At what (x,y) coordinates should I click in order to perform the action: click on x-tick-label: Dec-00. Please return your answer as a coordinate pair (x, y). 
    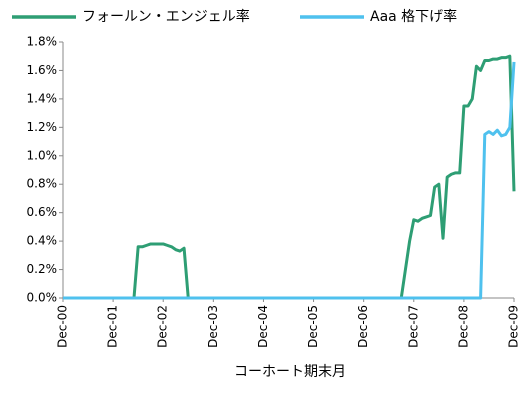
    Looking at the image, I should click on (63, 326).